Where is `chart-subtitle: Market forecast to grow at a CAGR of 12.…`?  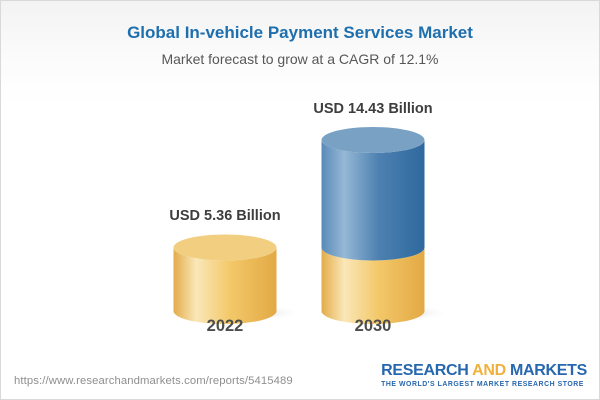
chart-subtitle: Market forecast to grow at a CAGR of 12.… is located at coordinates (300, 59).